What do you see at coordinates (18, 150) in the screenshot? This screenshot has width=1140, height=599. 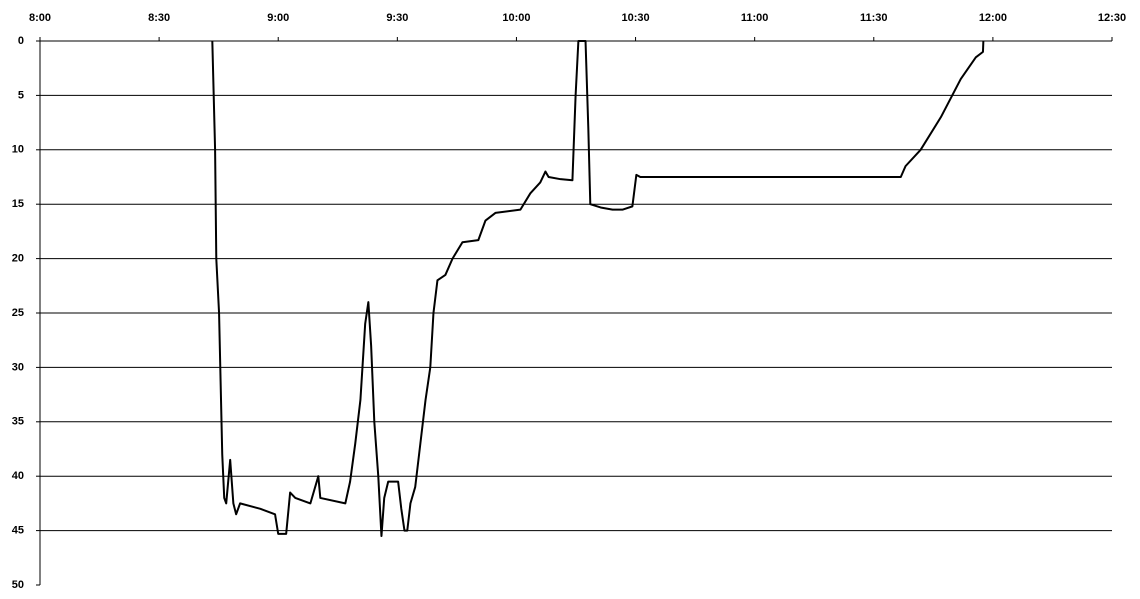 I see `y-tick-label: 10` at bounding box center [18, 150].